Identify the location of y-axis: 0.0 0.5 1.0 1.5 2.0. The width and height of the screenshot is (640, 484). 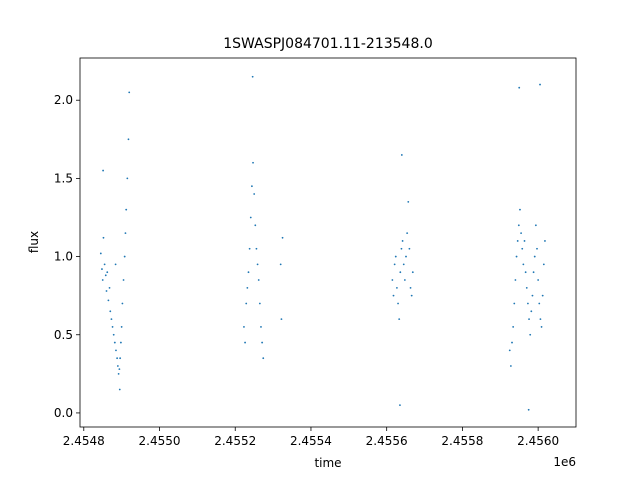
(67, 256).